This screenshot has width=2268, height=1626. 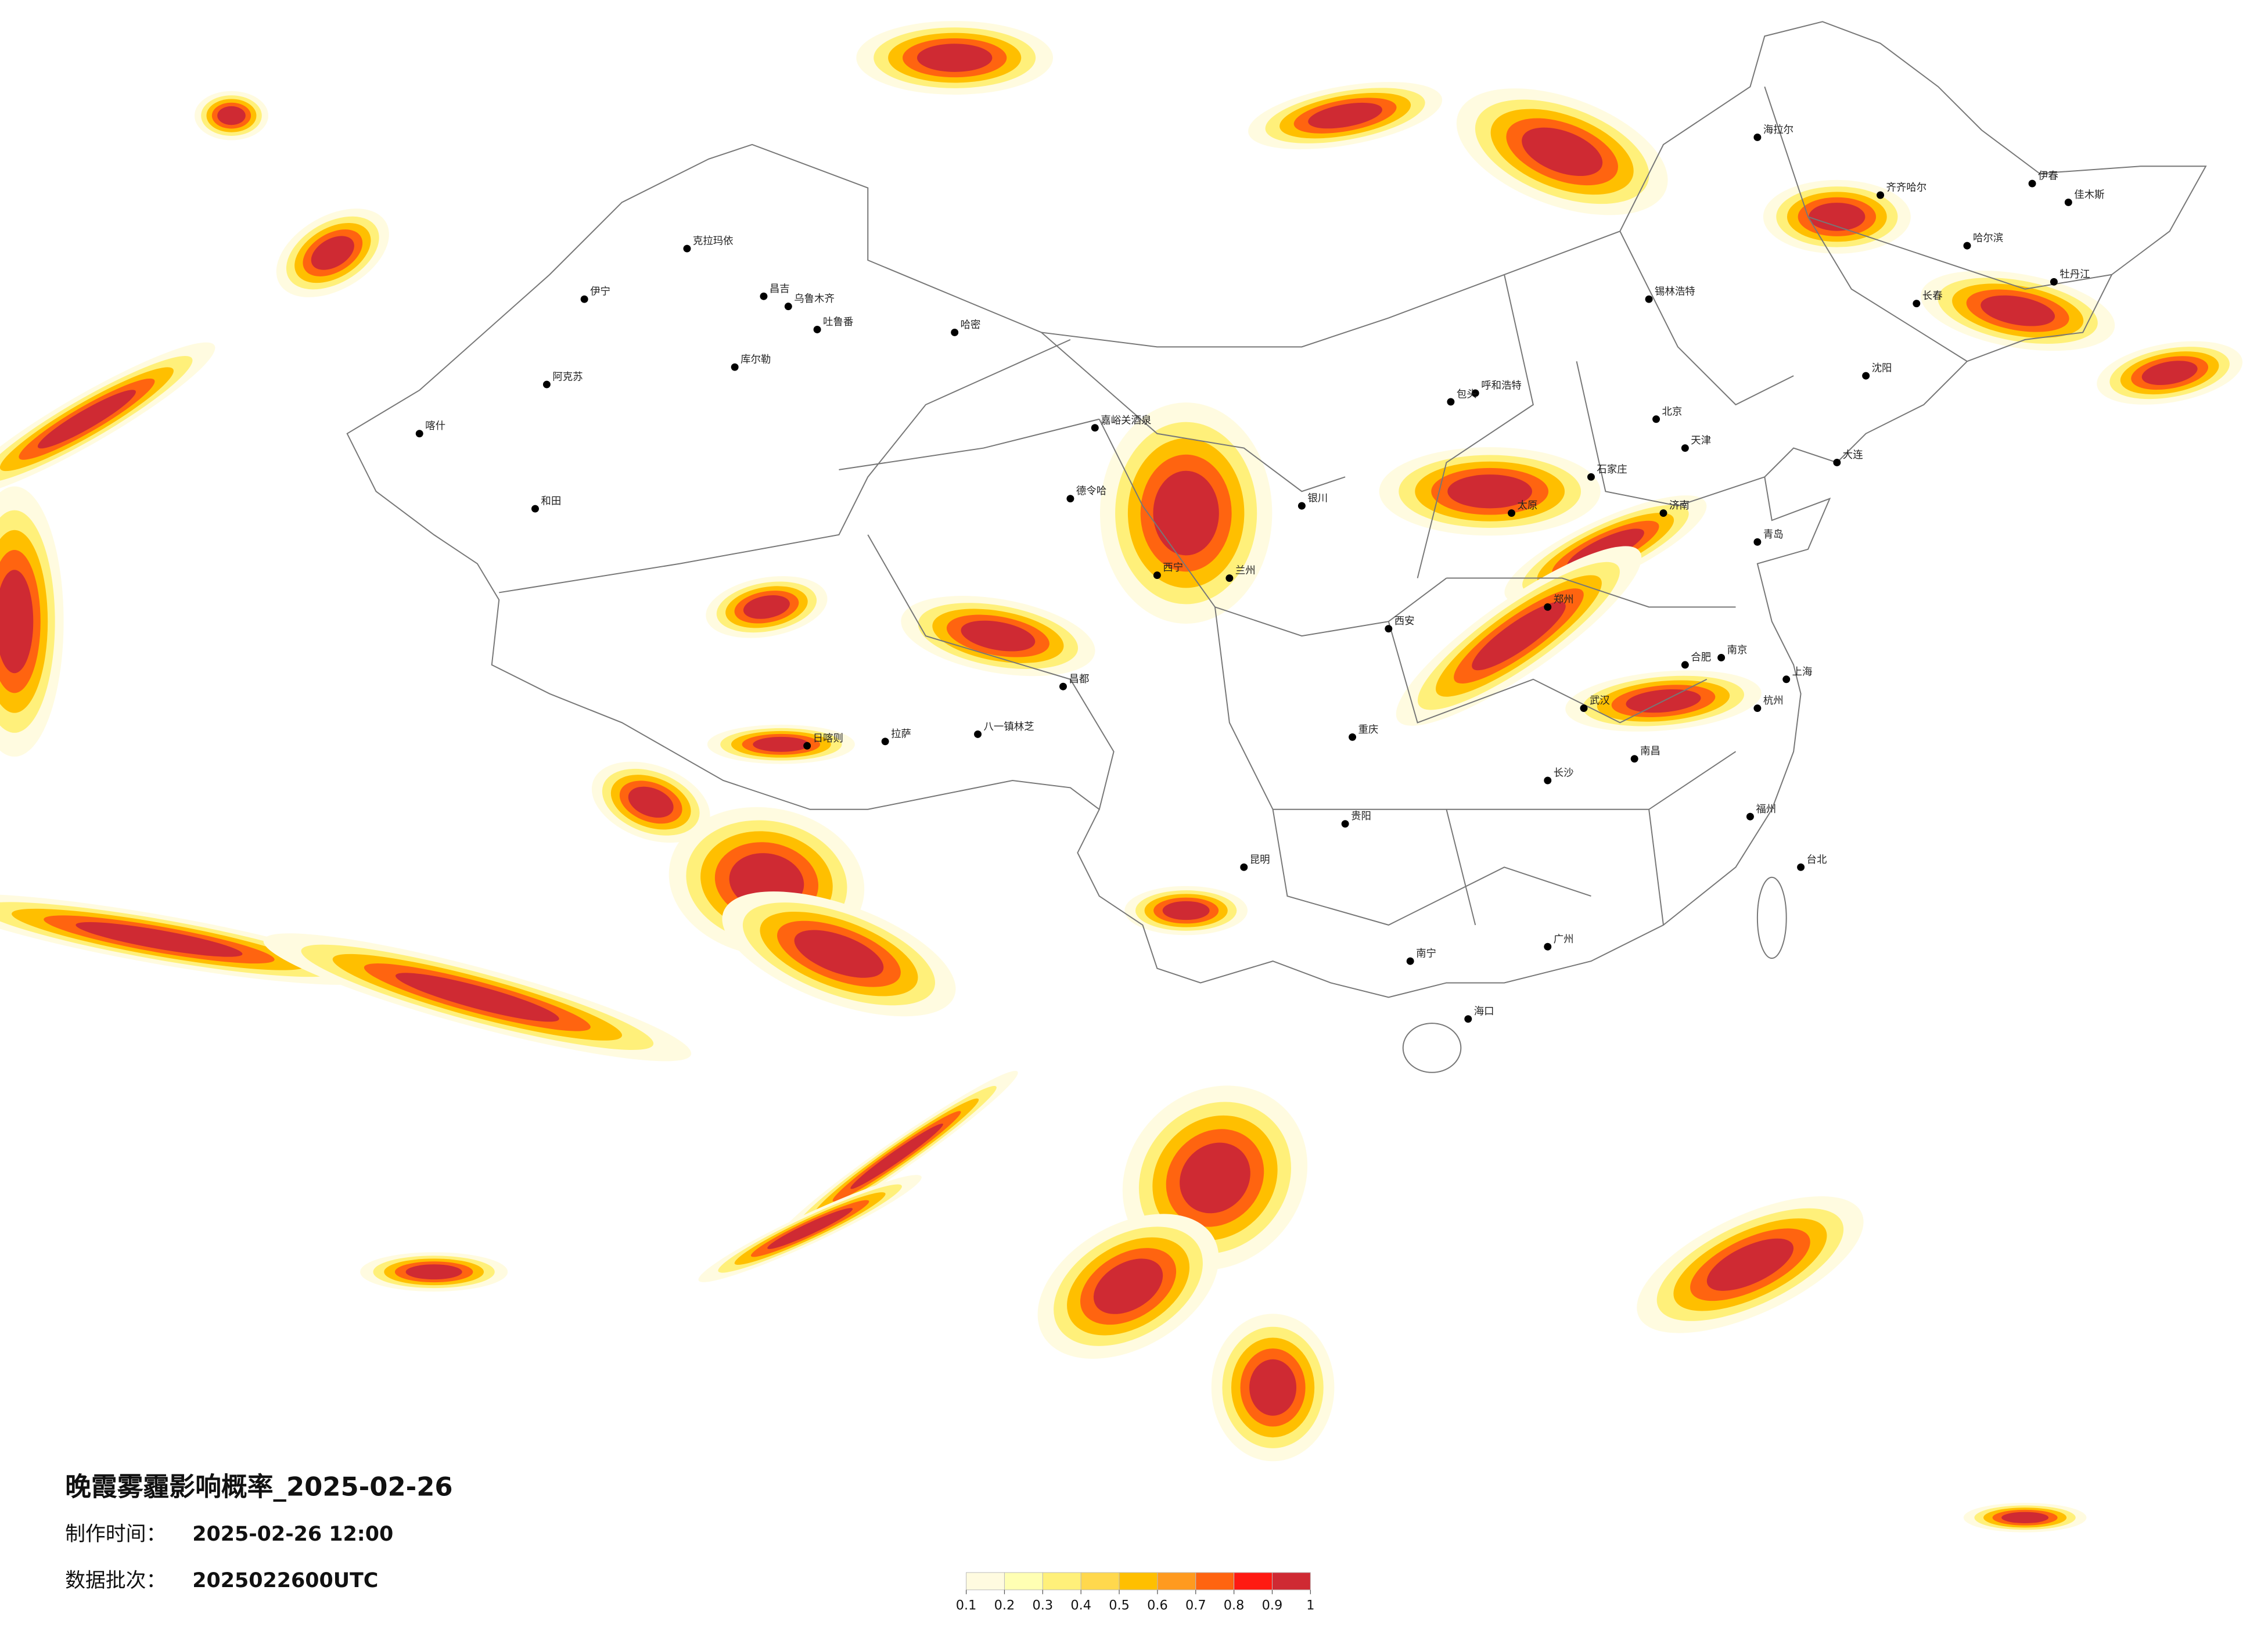 I want to click on legend: 0.1 0.2 0.3 0.4 0.5 0.6 0.7 0.8 0.9 1, so click(x=1135, y=1593).